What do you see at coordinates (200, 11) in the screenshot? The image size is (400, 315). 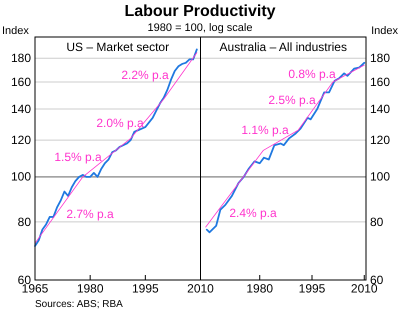 I see `text: Labour Productivity` at bounding box center [200, 11].